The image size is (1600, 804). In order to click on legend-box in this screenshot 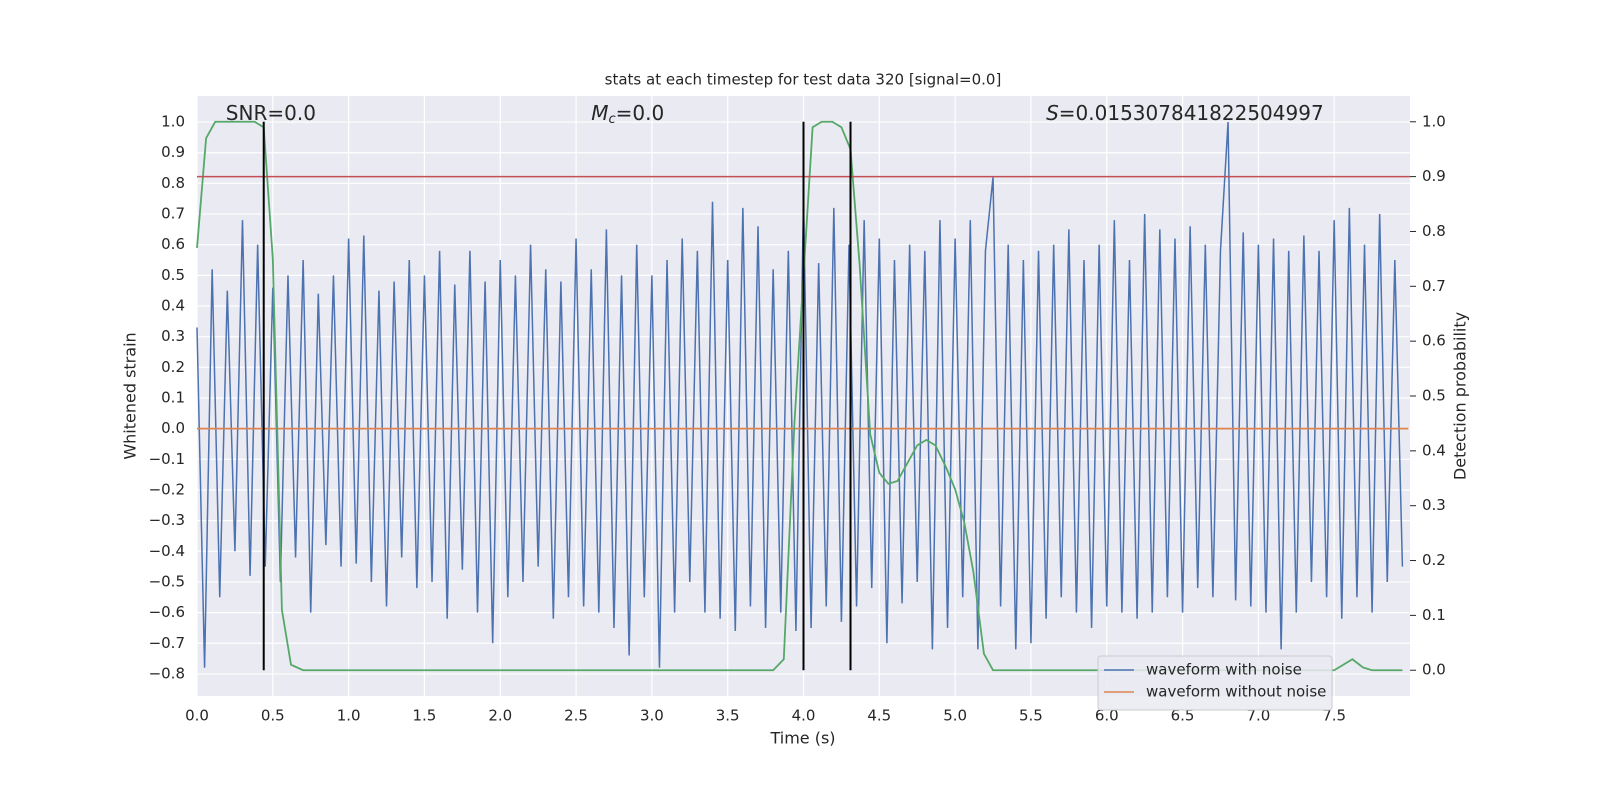, I will do `click(1215, 683)`.